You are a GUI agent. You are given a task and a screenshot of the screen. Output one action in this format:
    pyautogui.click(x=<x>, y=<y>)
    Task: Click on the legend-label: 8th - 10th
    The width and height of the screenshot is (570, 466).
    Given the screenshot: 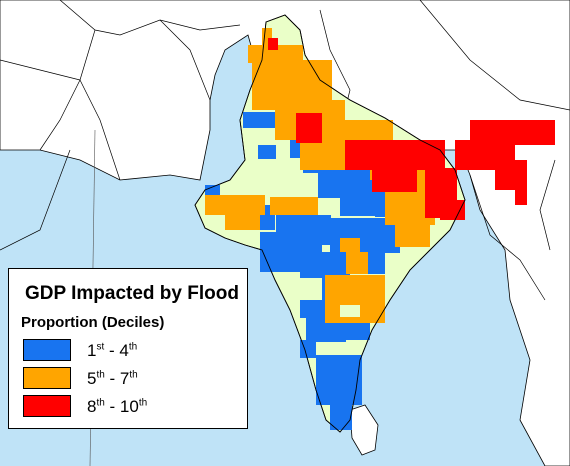 What is the action you would take?
    pyautogui.click(x=117, y=406)
    